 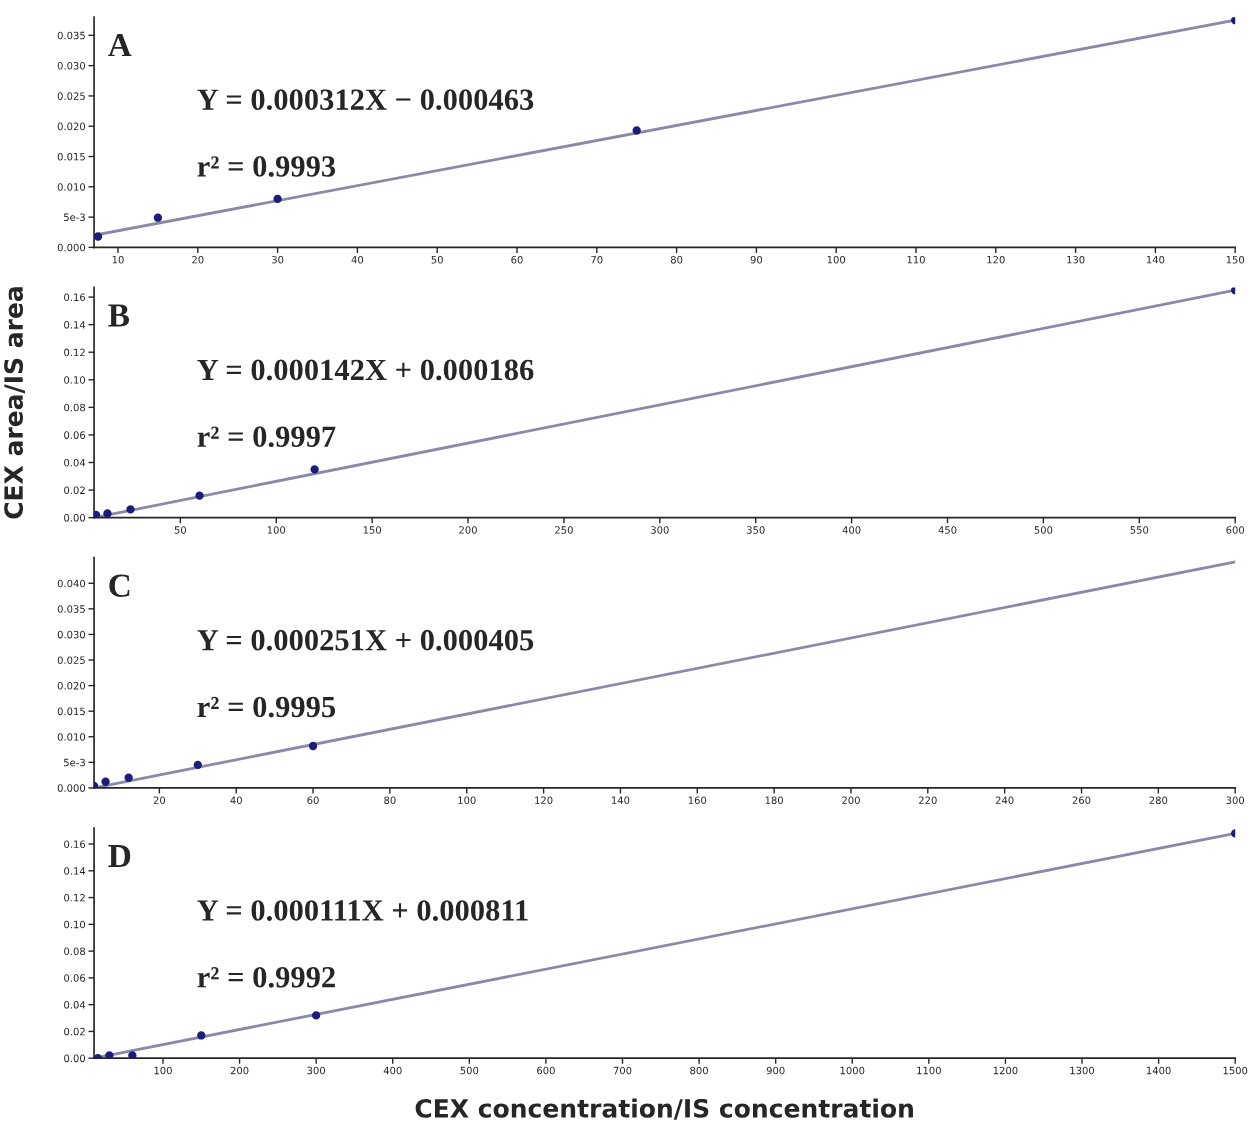 What do you see at coordinates (266, 437) in the screenshot?
I see `annotation: r² = 0.9997` at bounding box center [266, 437].